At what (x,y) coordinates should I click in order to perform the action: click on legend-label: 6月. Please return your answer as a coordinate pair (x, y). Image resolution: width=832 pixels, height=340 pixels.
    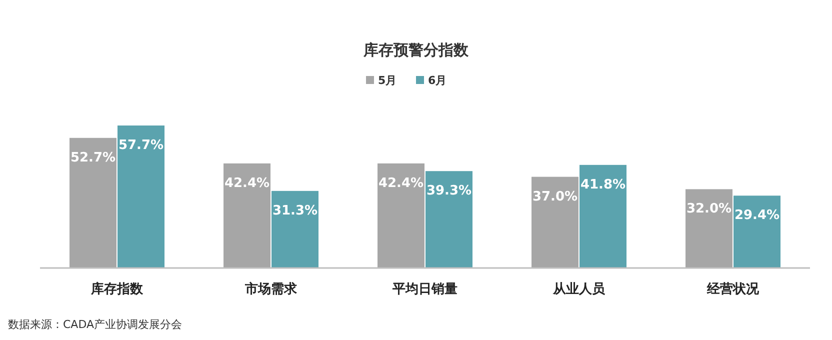
    Looking at the image, I should click on (437, 80).